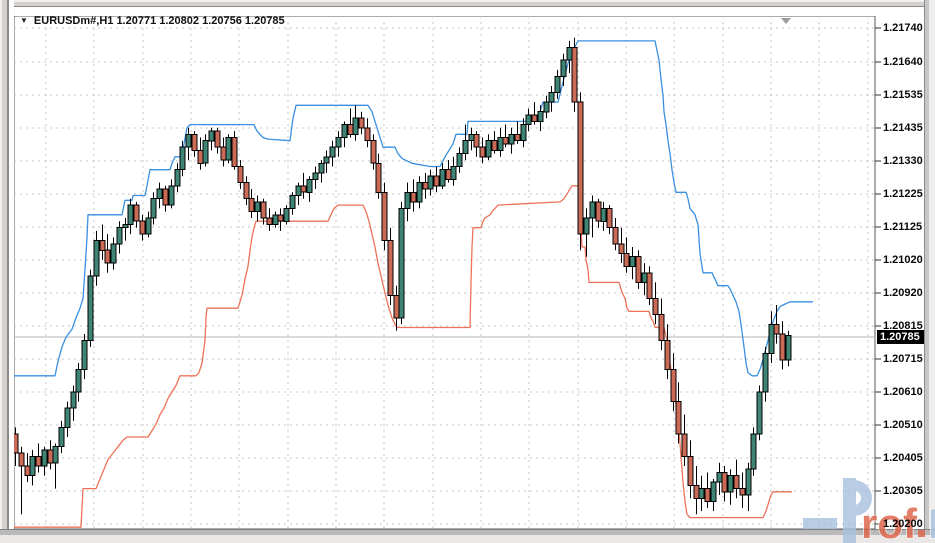 Image resolution: width=935 pixels, height=543 pixels. Describe the element at coordinates (903, 524) in the screenshot. I see `price-axis-label: 1.20200` at that location.